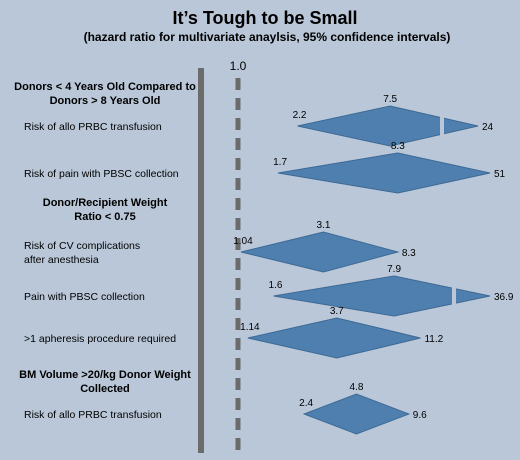 This screenshot has height=460, width=520. Describe the element at coordinates (409, 253) in the screenshot. I see `ci-upper-label: 8.3` at that location.